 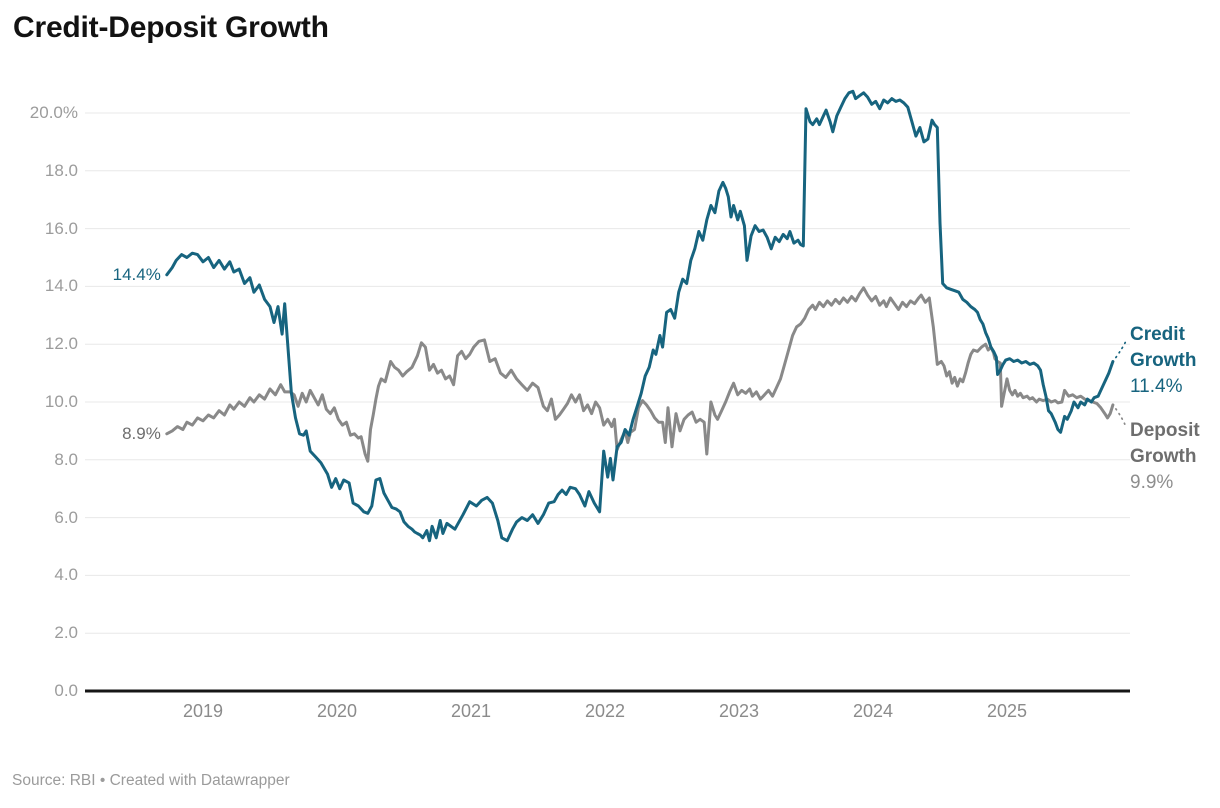 I want to click on x-axis-year-label: 2021, so click(x=471, y=711).